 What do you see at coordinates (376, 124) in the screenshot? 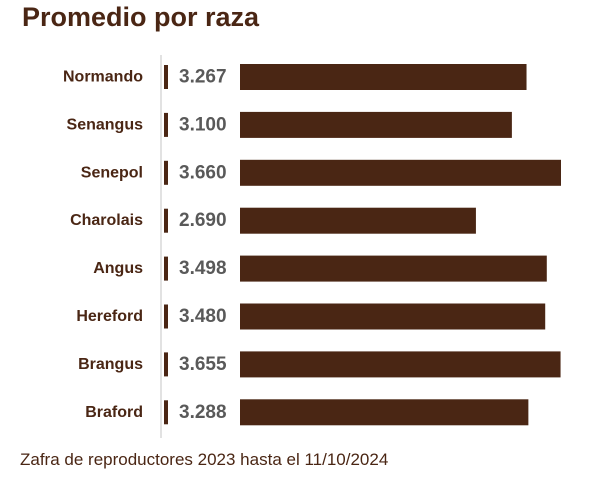
I see `bar-senangus` at bounding box center [376, 124].